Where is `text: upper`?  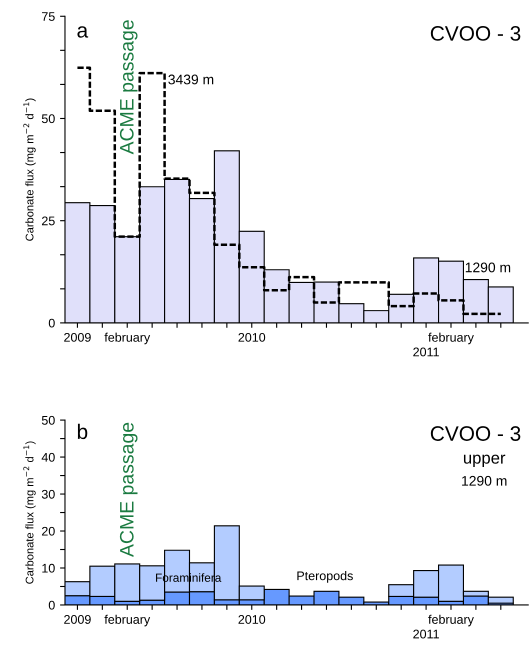
text: upper is located at coordinates (485, 461).